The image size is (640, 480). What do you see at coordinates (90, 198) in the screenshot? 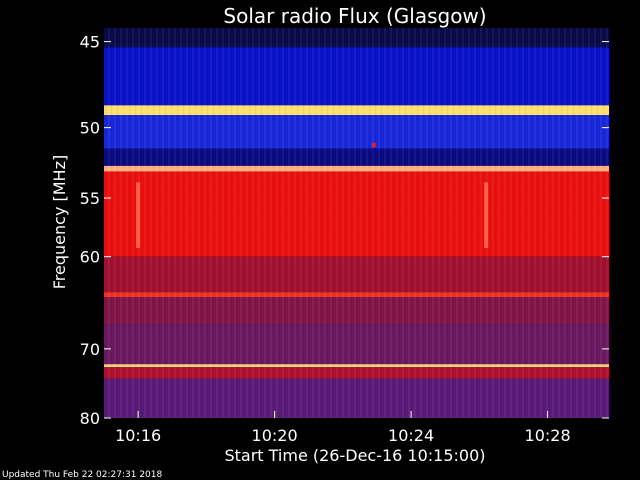
I see `y-tick-label-2: 55` at bounding box center [90, 198].